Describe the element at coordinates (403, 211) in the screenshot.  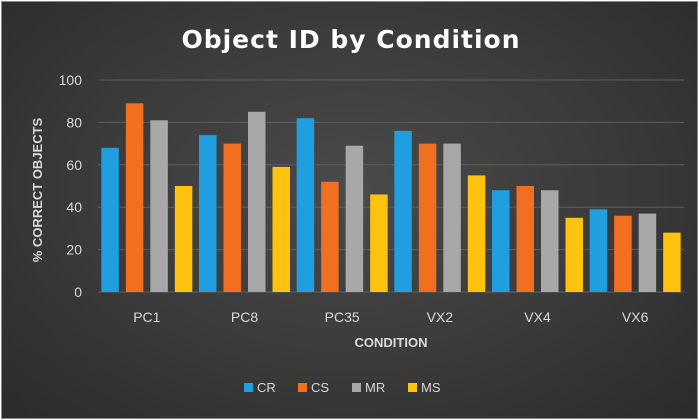
I see `bar-cr-vx2` at that location.